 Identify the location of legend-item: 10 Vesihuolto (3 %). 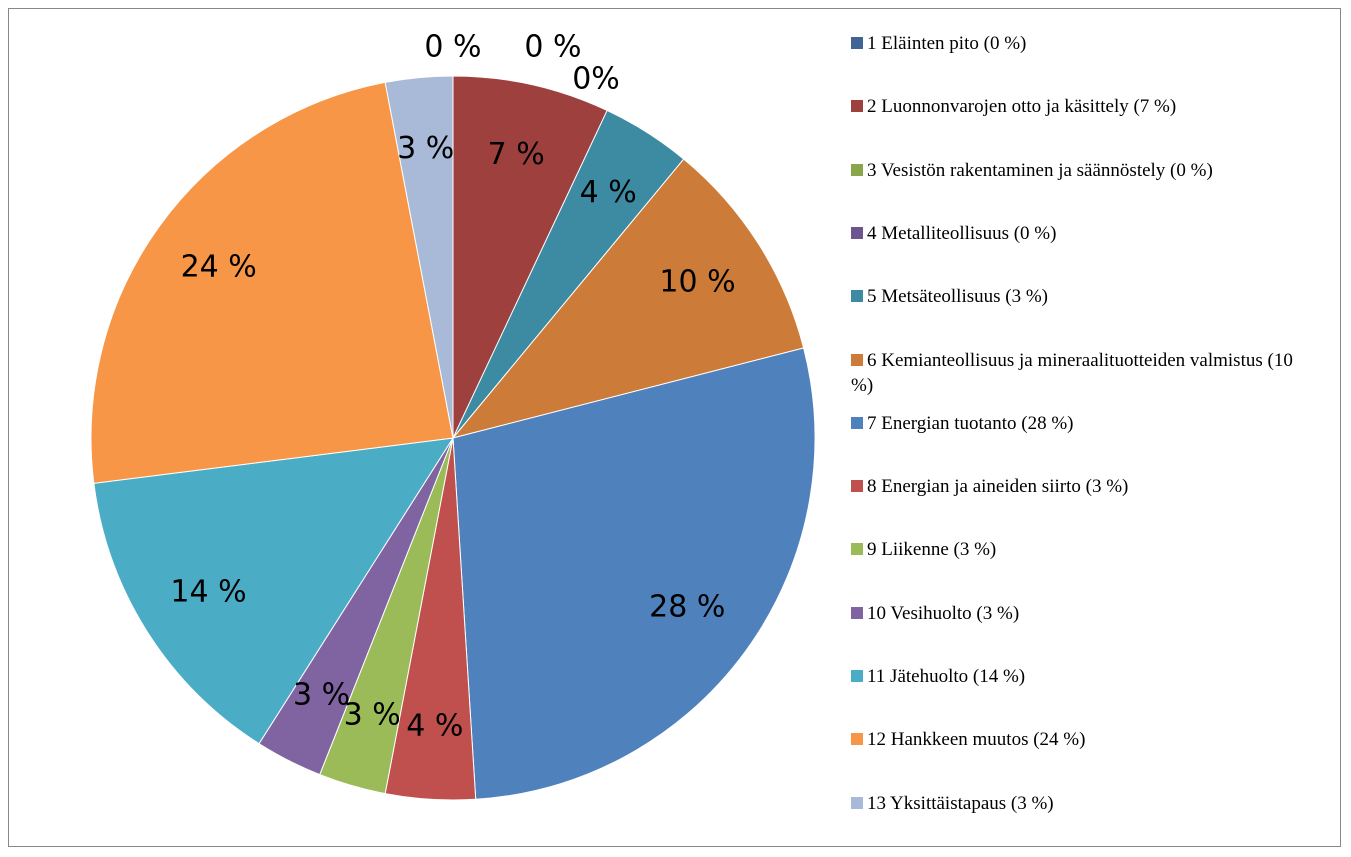
(1076, 613).